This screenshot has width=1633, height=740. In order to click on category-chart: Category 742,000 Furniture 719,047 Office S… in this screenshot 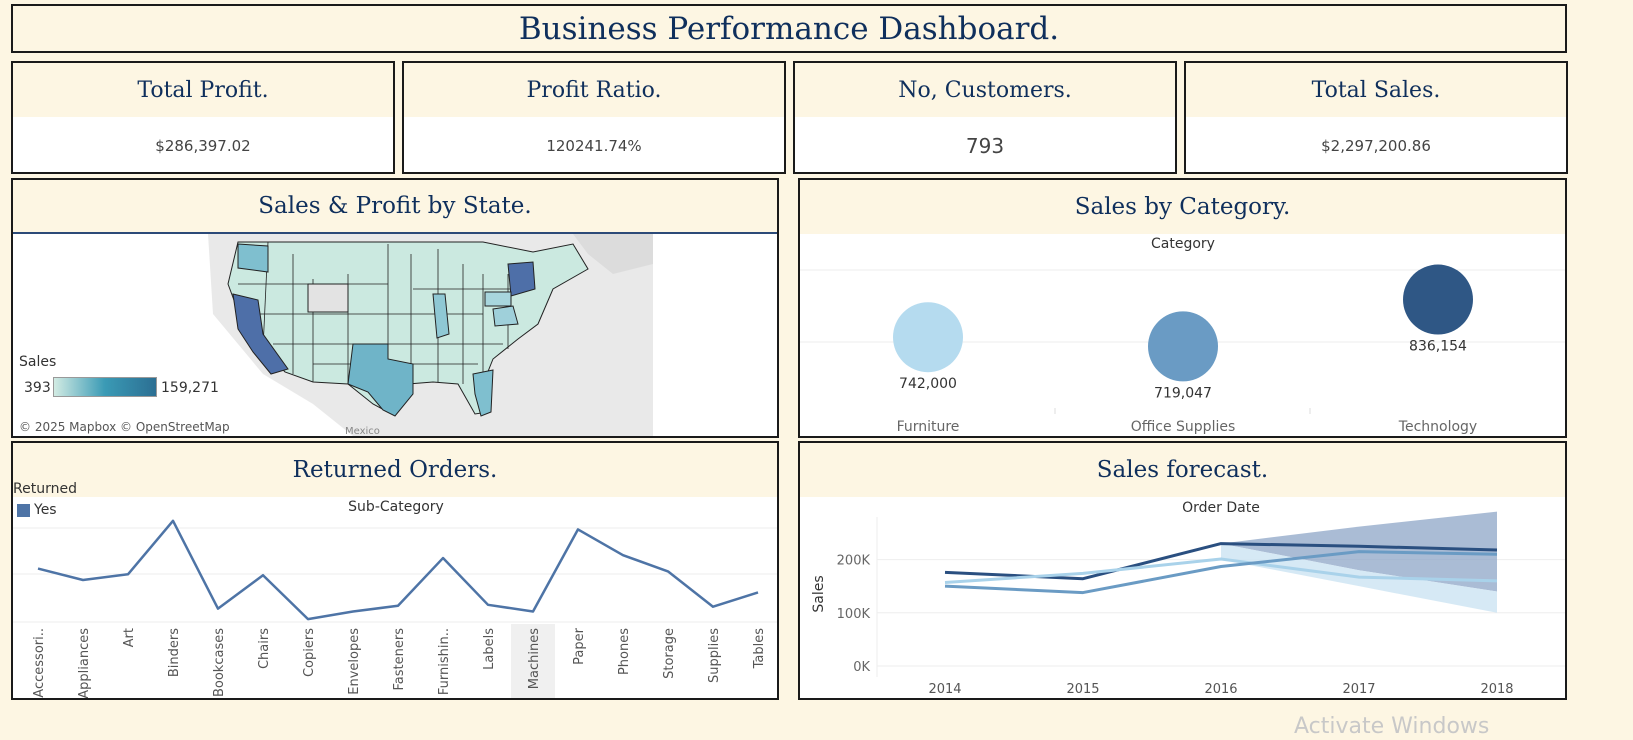, I will do `click(1182, 335)`.